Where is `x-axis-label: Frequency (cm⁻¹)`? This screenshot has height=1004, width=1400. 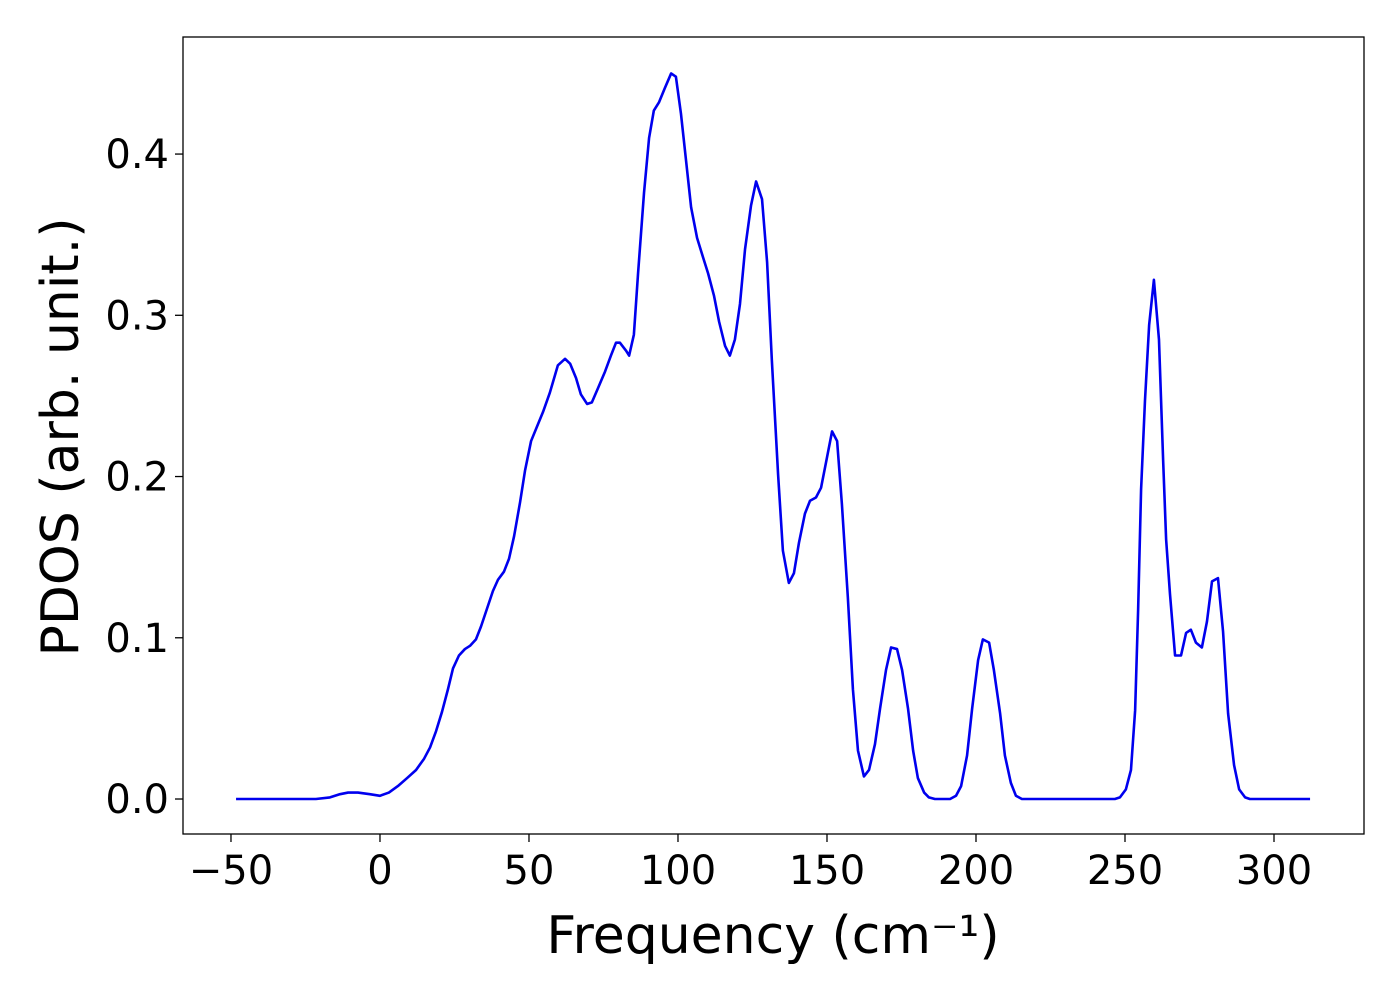
x-axis-label: Frequency (cm⁻¹) is located at coordinates (772, 936).